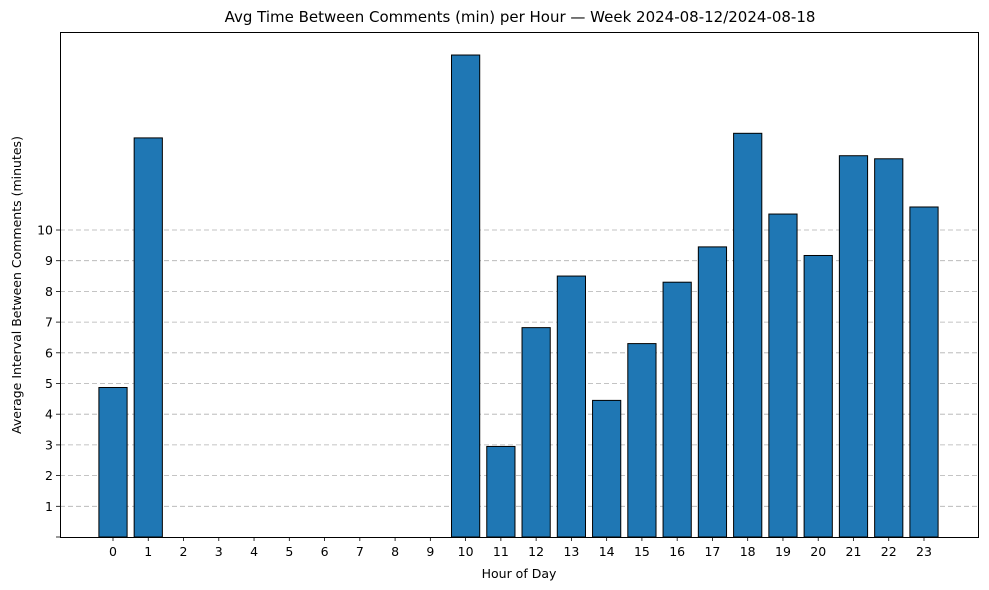 The width and height of the screenshot is (989, 590). Describe the element at coordinates (49, 260) in the screenshot. I see `y-tick-label: 9` at that location.